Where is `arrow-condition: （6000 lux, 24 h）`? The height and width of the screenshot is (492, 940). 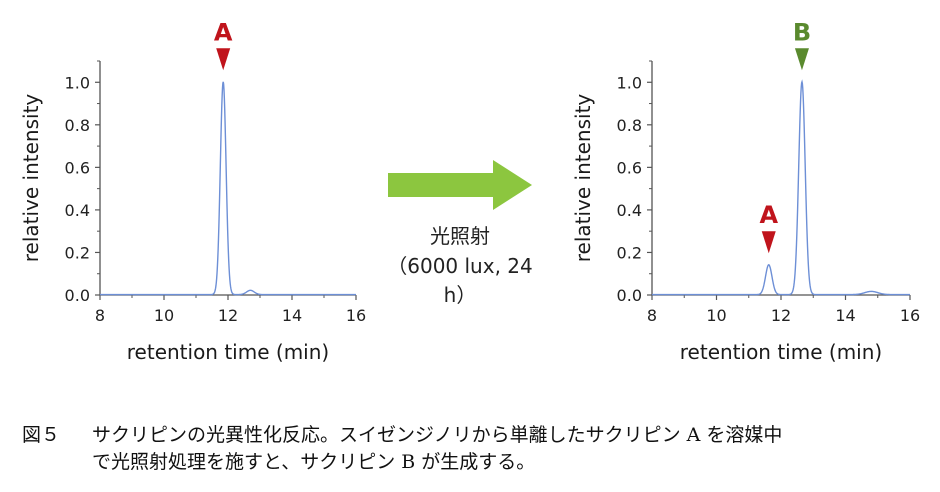
arrow-condition: （6000 lux, 24 h） is located at coordinates (460, 280).